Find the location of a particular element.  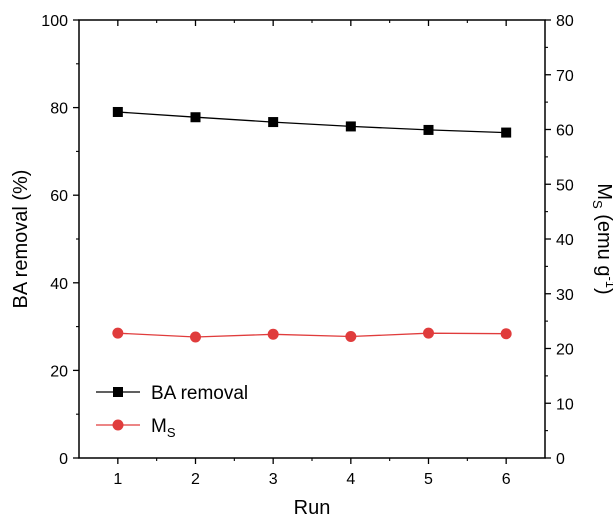

y2-tick-label-40: 40 is located at coordinates (565, 240).